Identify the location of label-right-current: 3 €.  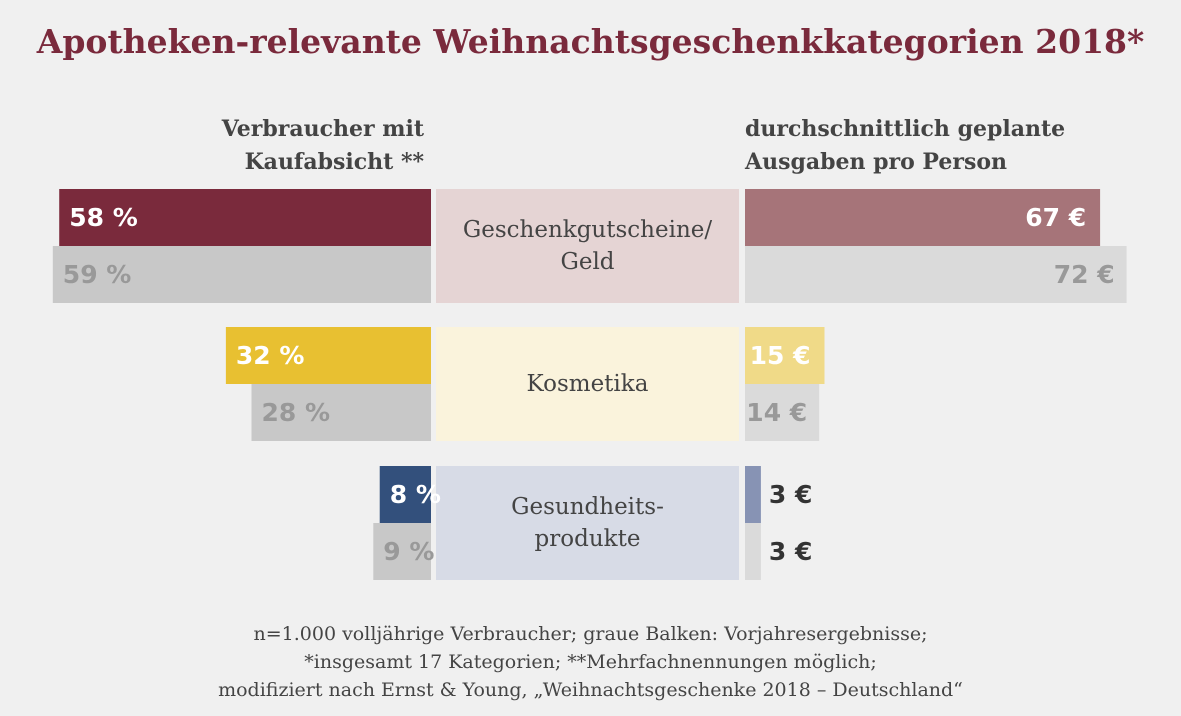
(791, 494).